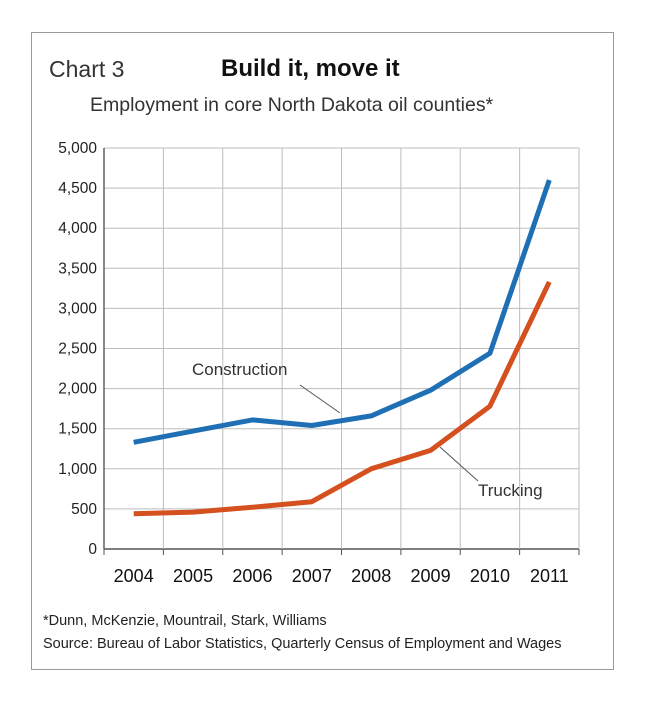 The image size is (645, 708). Describe the element at coordinates (77, 228) in the screenshot. I see `y-tick-label: 4,000` at that location.